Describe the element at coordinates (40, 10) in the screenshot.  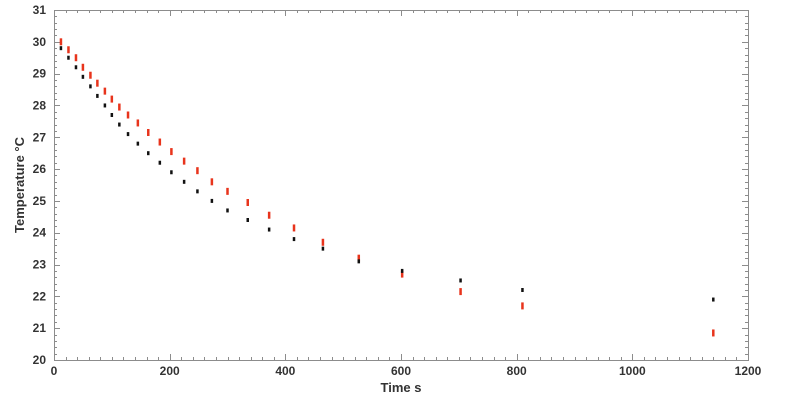
I see `y-tick-label: 31` at that location.